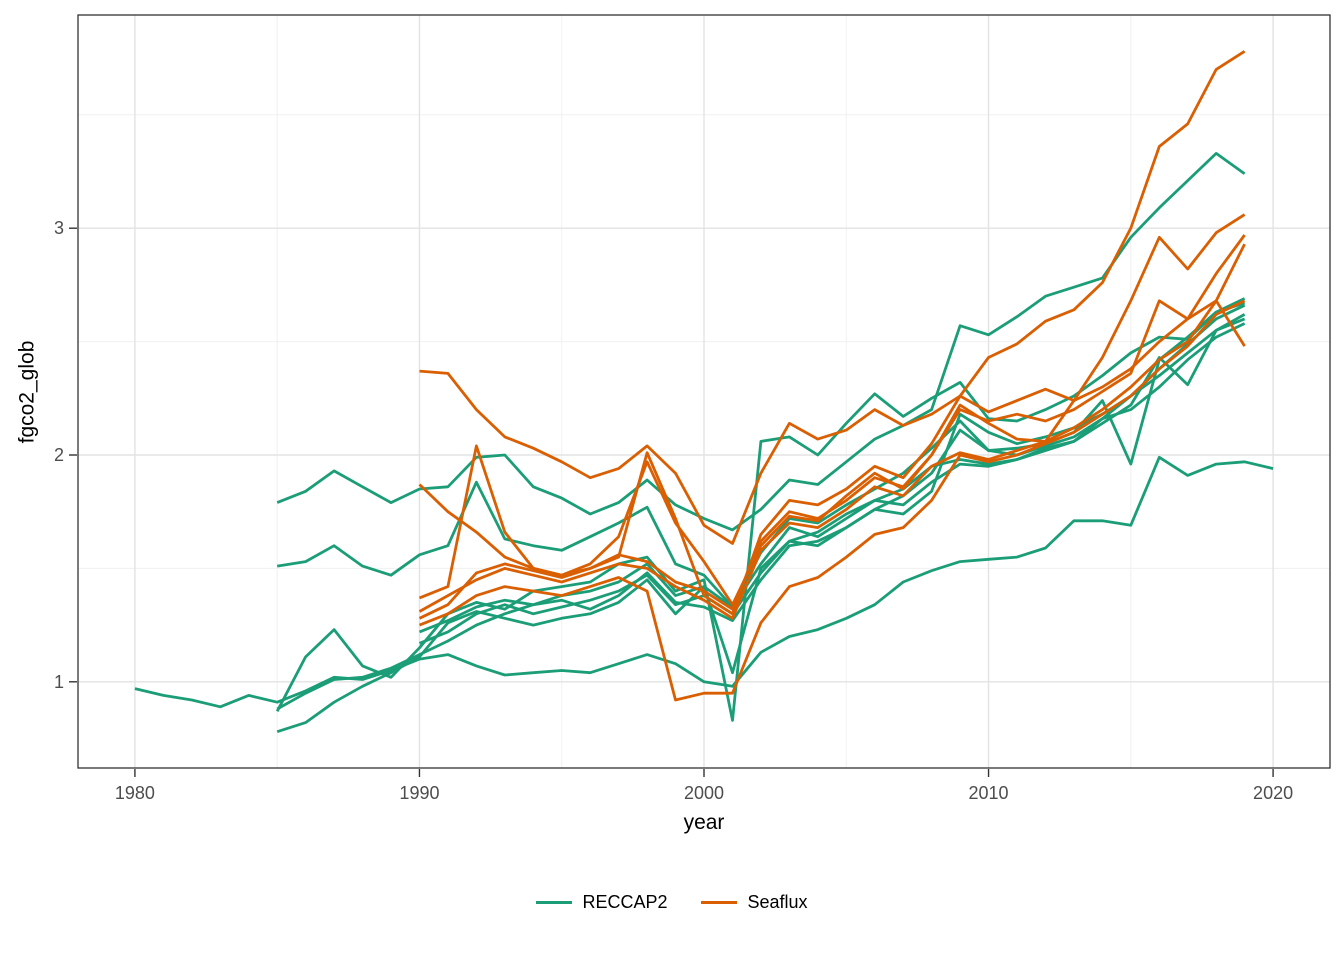  What do you see at coordinates (58, 228) in the screenshot?
I see `y-tick-label-3: 3` at bounding box center [58, 228].